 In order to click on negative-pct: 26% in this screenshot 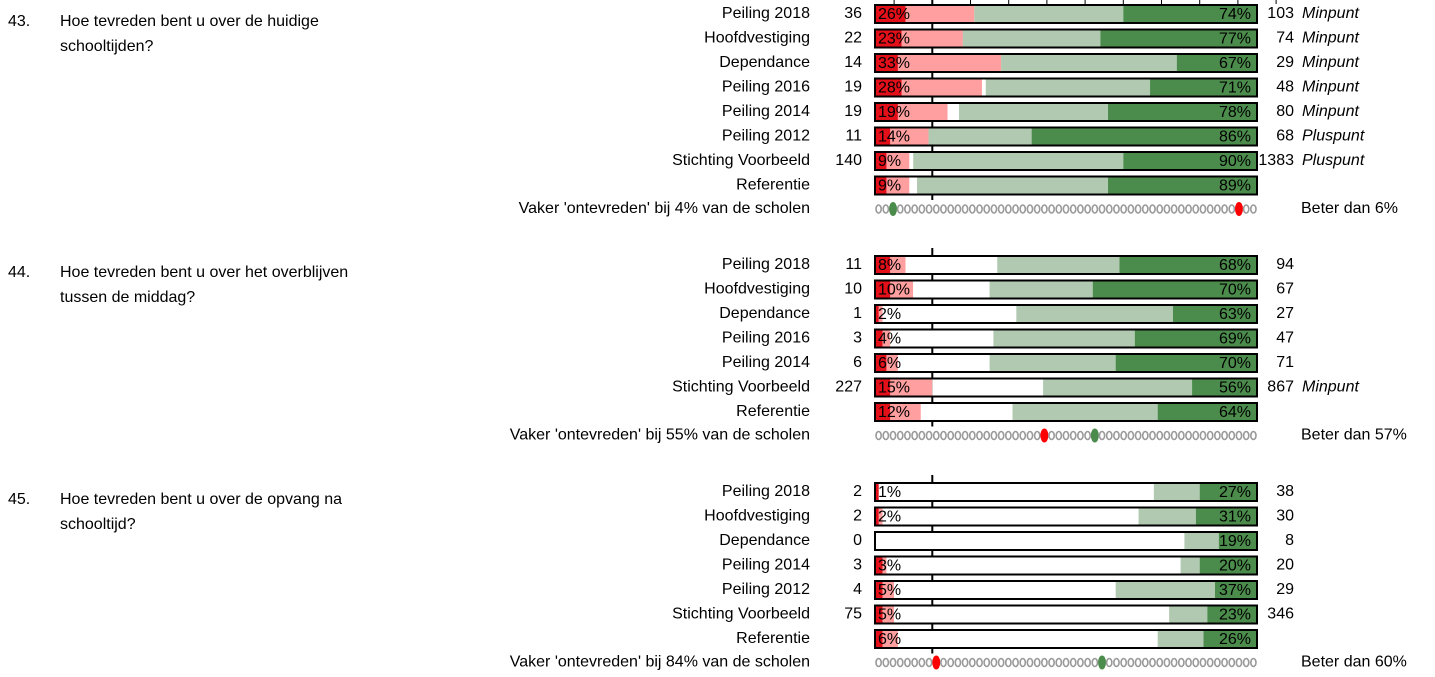, I will do `click(894, 14)`.